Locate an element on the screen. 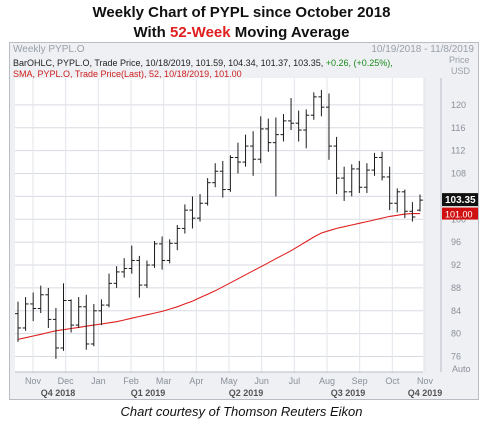 The height and width of the screenshot is (430, 483). y-tick-label: 116 is located at coordinates (458, 128).